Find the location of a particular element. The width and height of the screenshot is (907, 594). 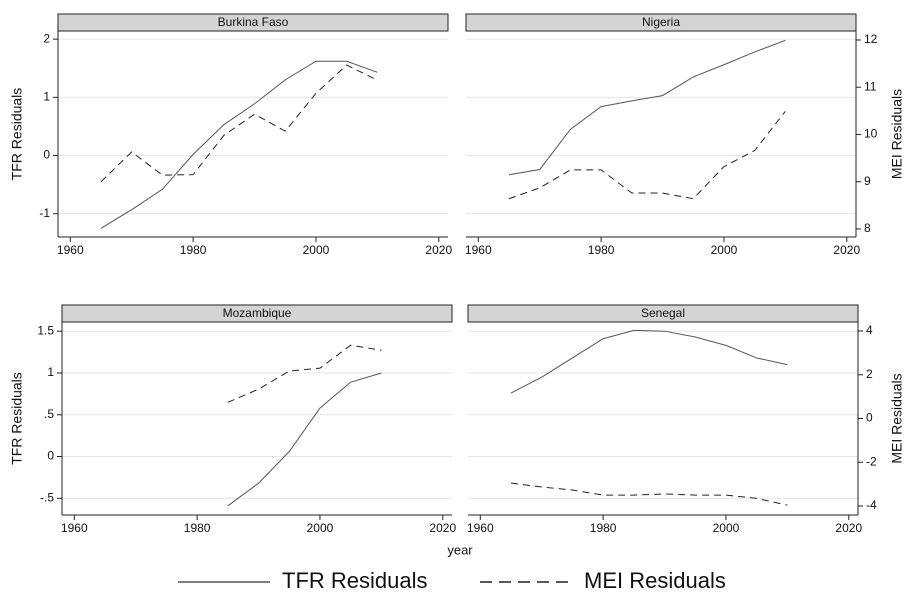

y-tick-label: 2 is located at coordinates (46, 38).